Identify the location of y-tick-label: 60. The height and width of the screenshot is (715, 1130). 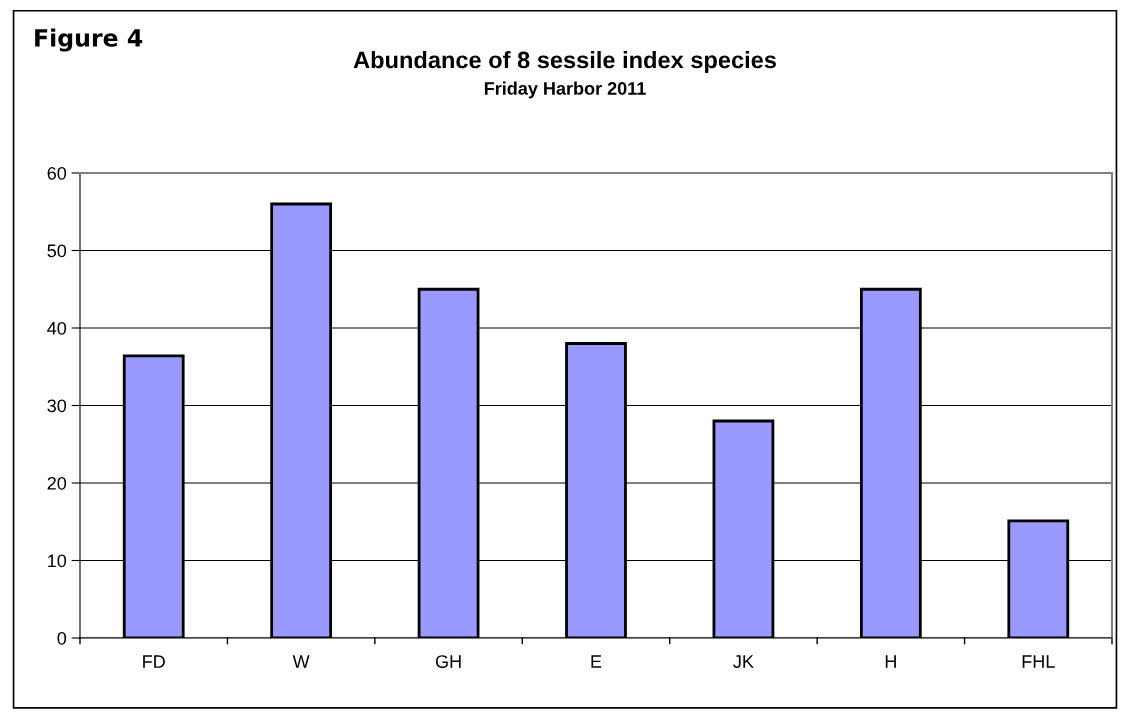
(57, 173).